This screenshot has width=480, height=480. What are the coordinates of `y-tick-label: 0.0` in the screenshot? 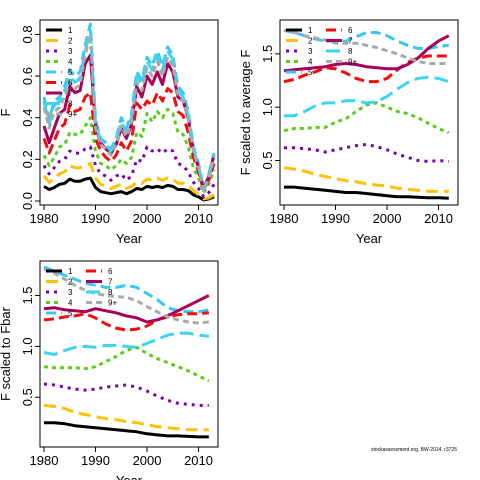 It's located at (27, 201).